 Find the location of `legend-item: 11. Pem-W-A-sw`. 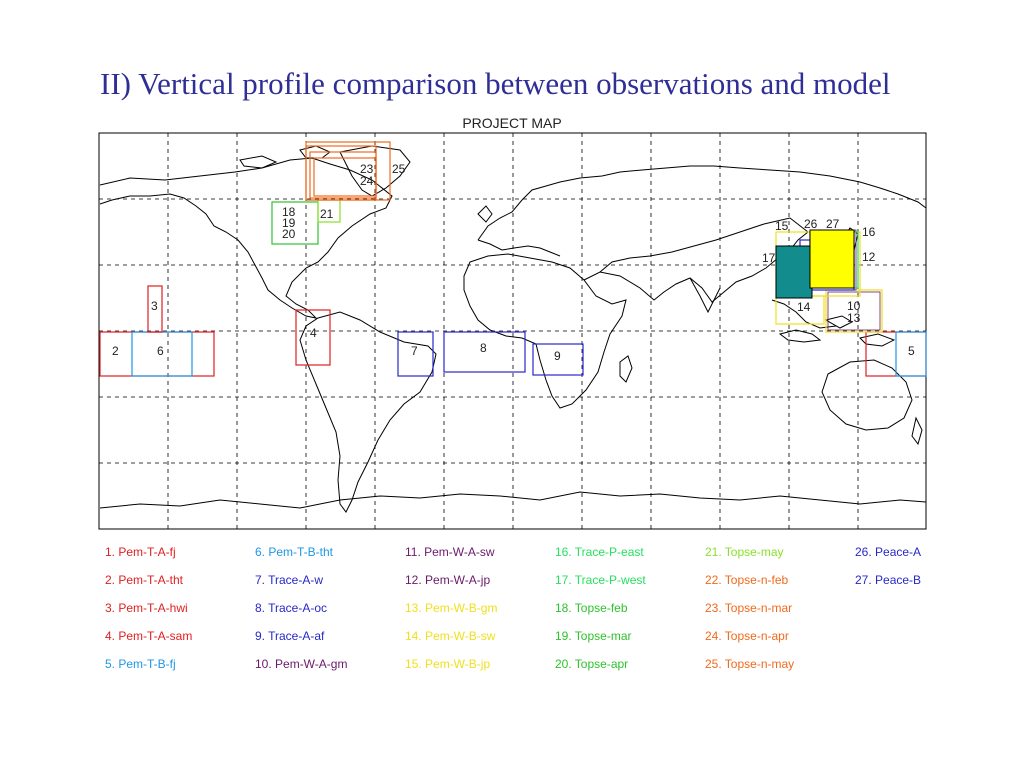

legend-item: 11. Pem-W-A-sw is located at coordinates (450, 552).